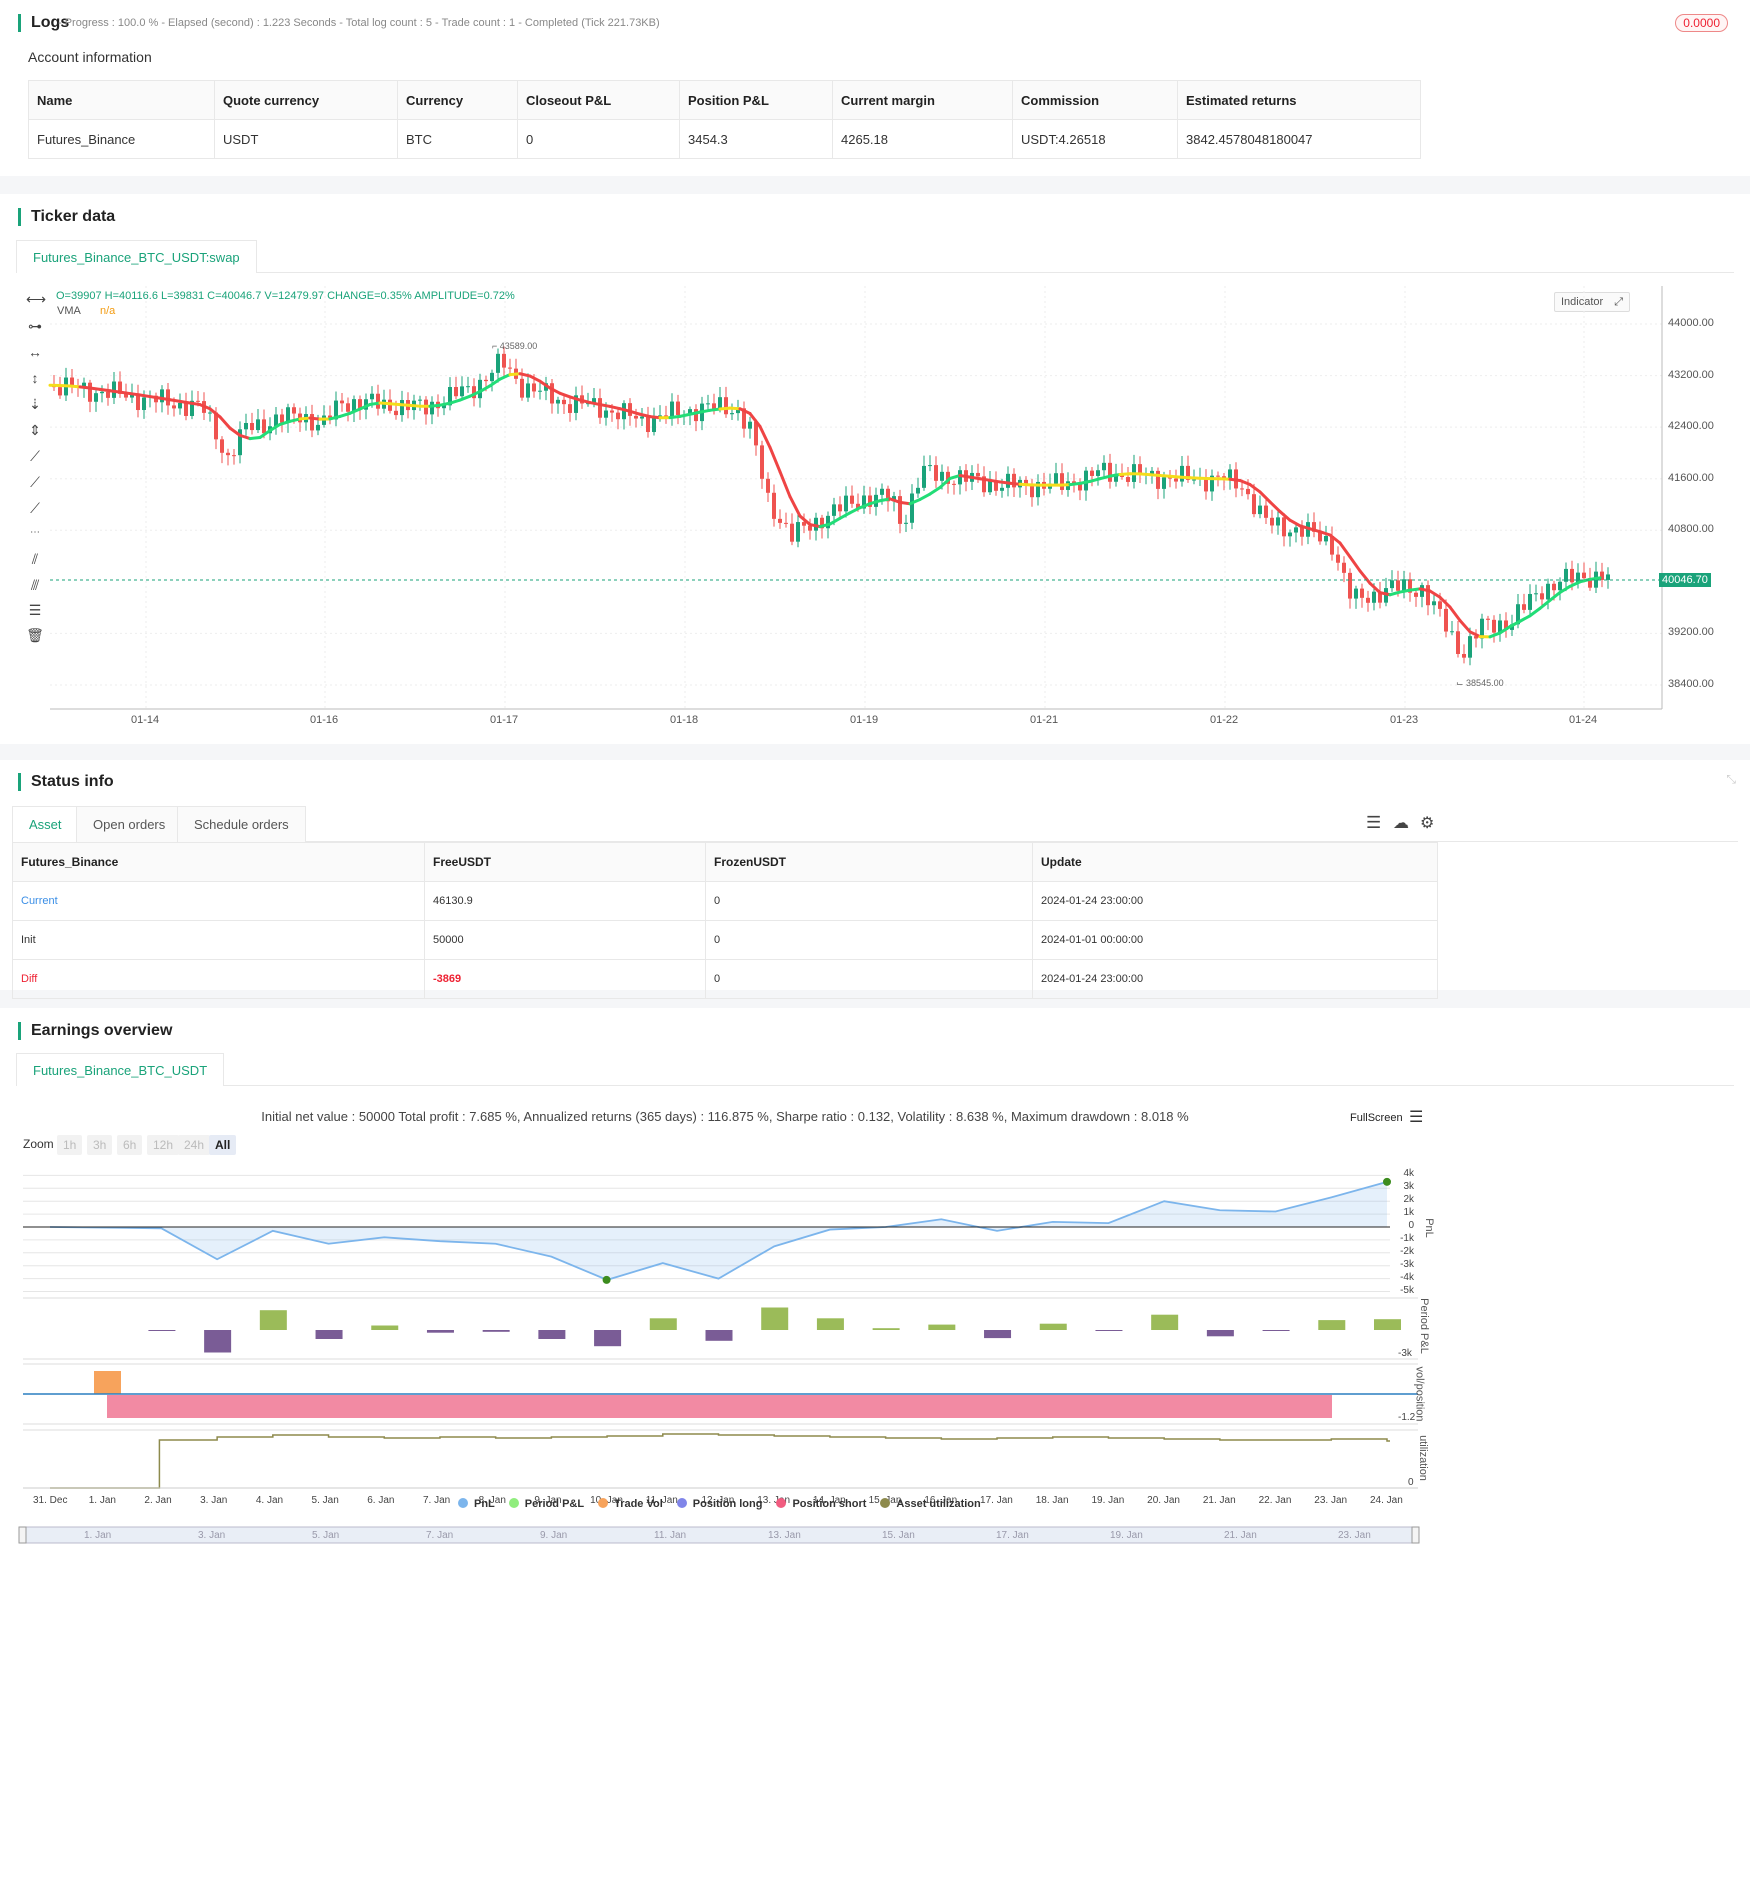 The image size is (1750, 1891). What do you see at coordinates (1427, 823) in the screenshot?
I see `gear-icon: ⚙` at bounding box center [1427, 823].